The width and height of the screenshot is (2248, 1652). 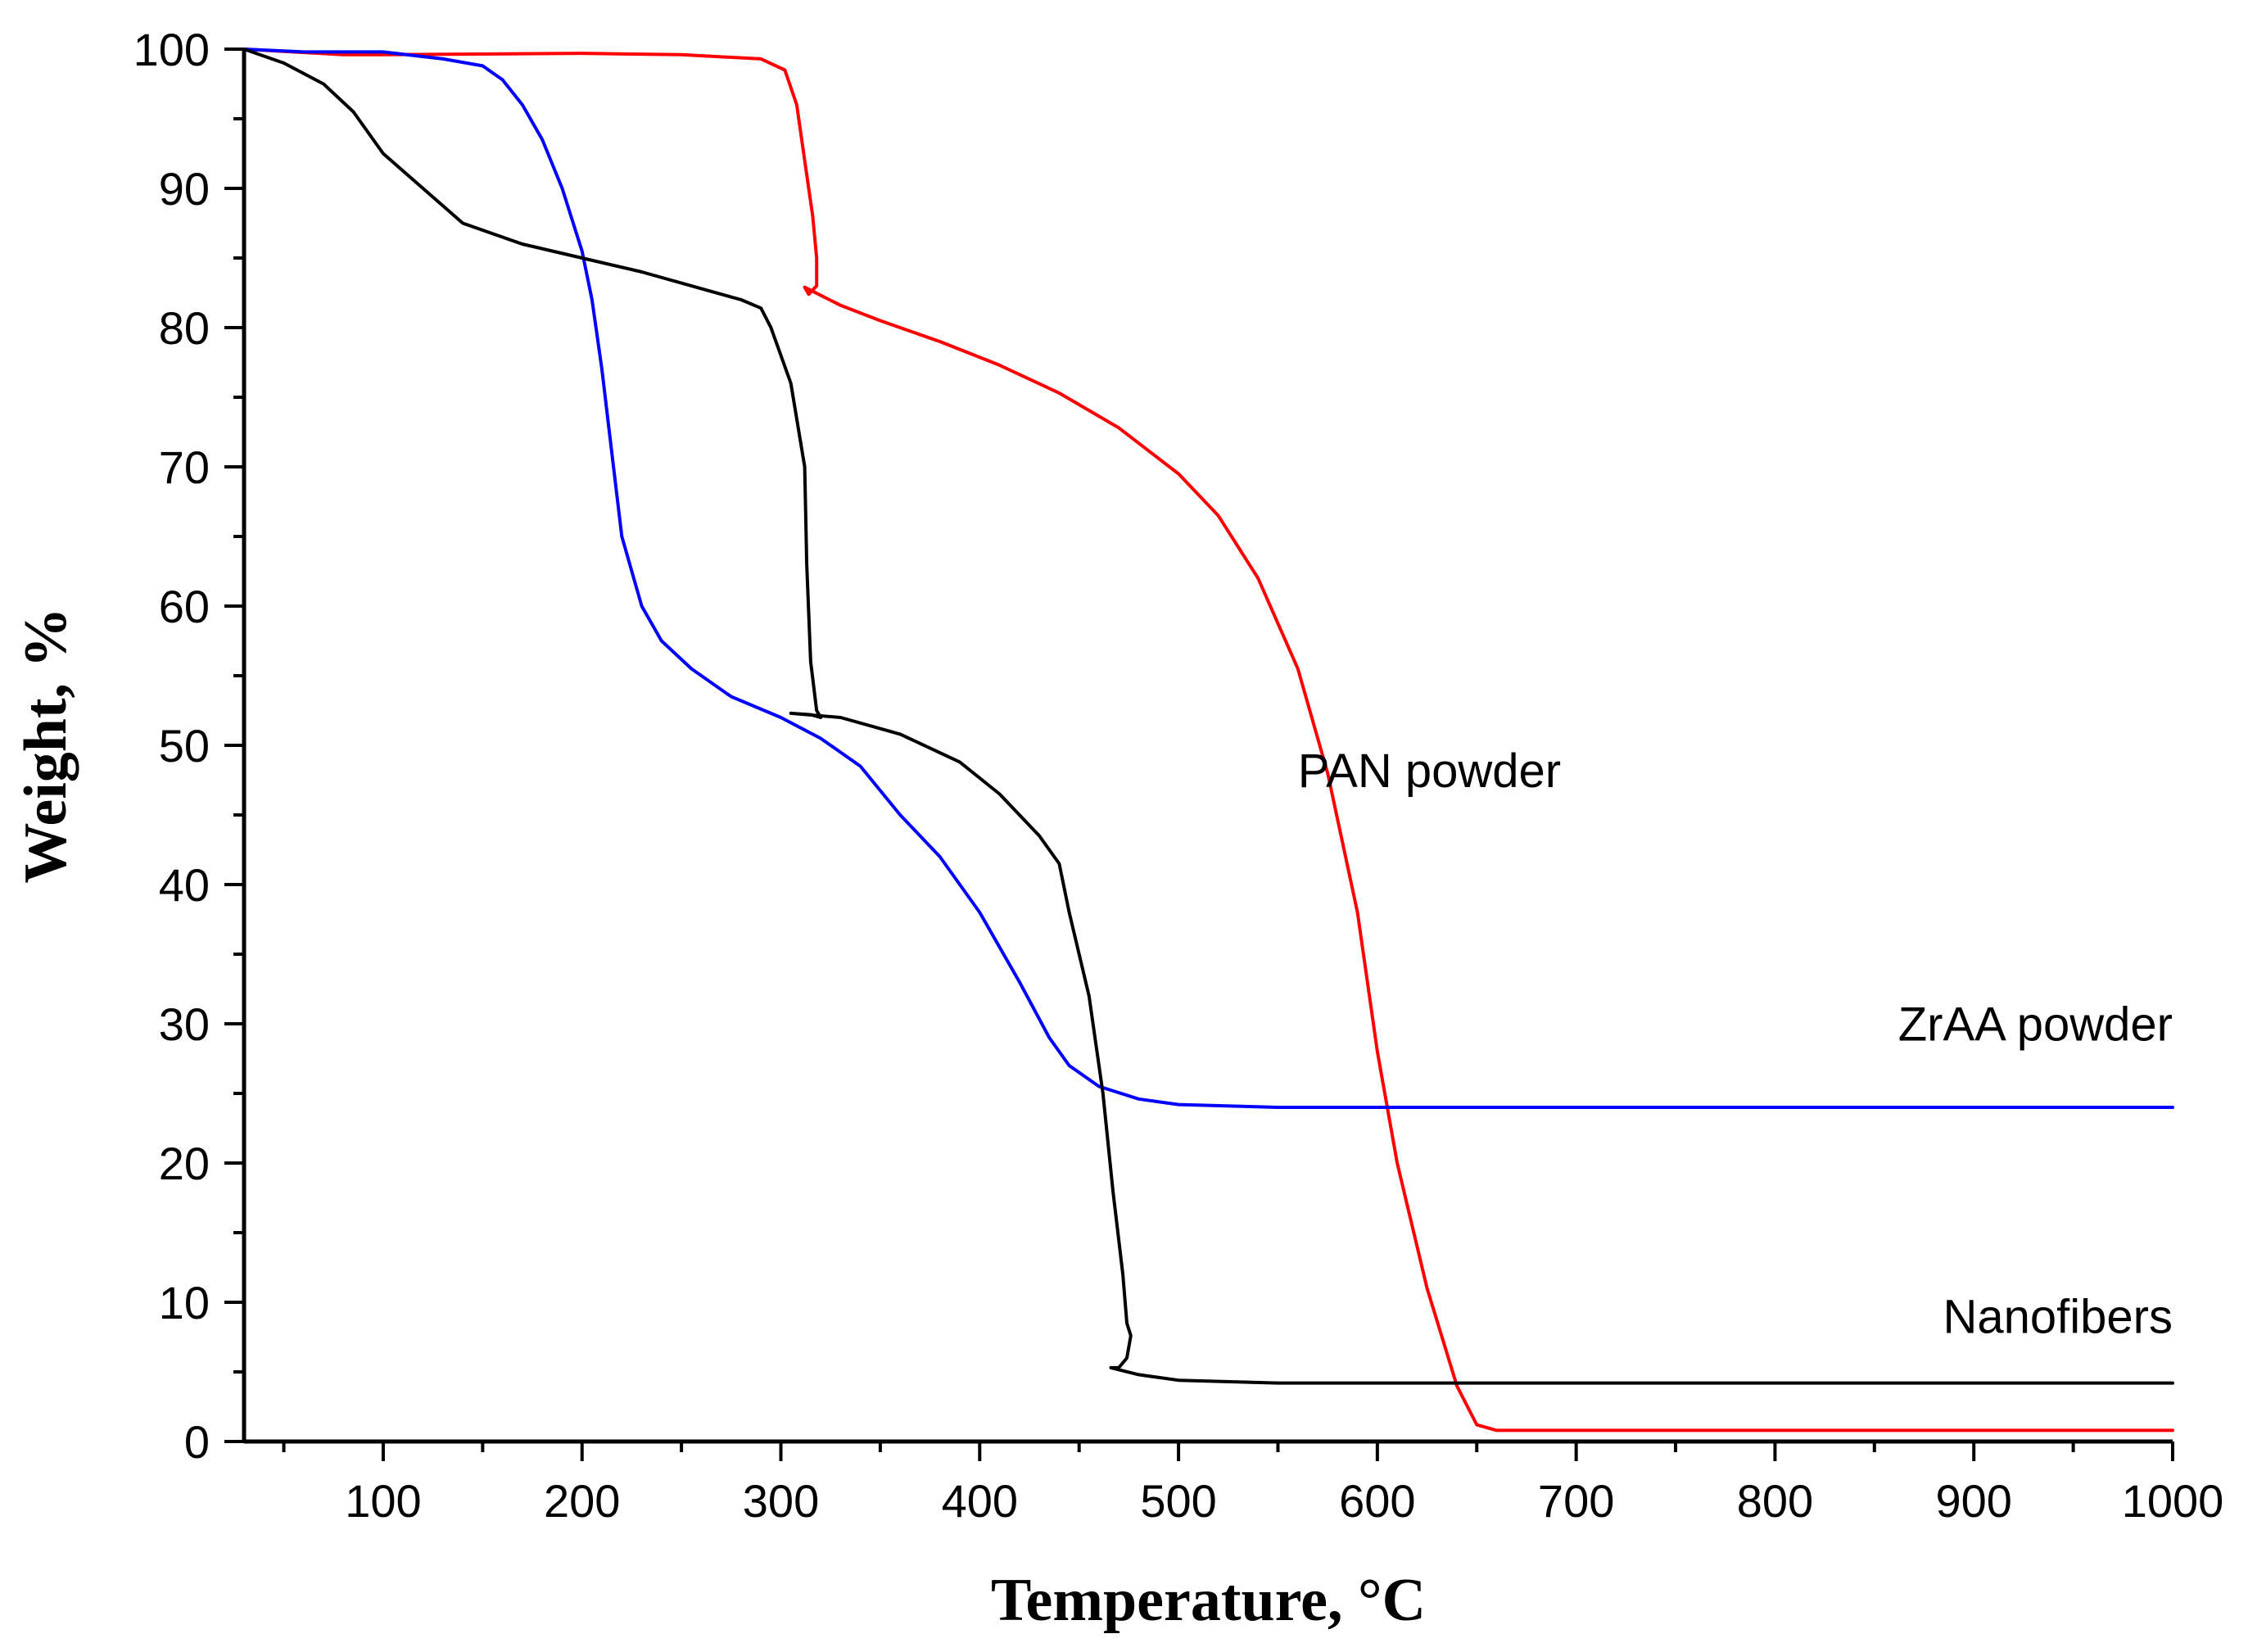 I want to click on y-tick-label: 100, so click(x=171, y=49).